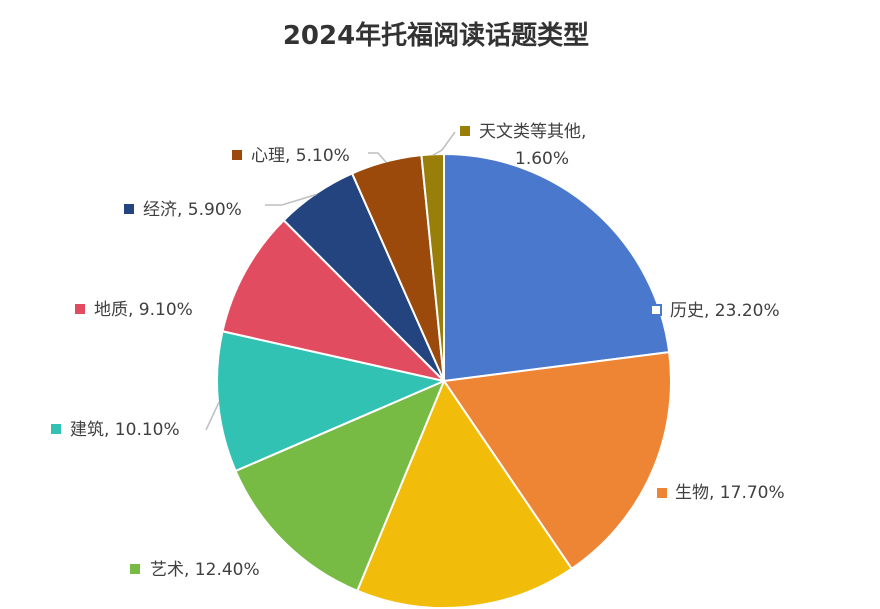 The height and width of the screenshot is (609, 880). What do you see at coordinates (656, 310) in the screenshot?
I see `legend-key-history` at bounding box center [656, 310].